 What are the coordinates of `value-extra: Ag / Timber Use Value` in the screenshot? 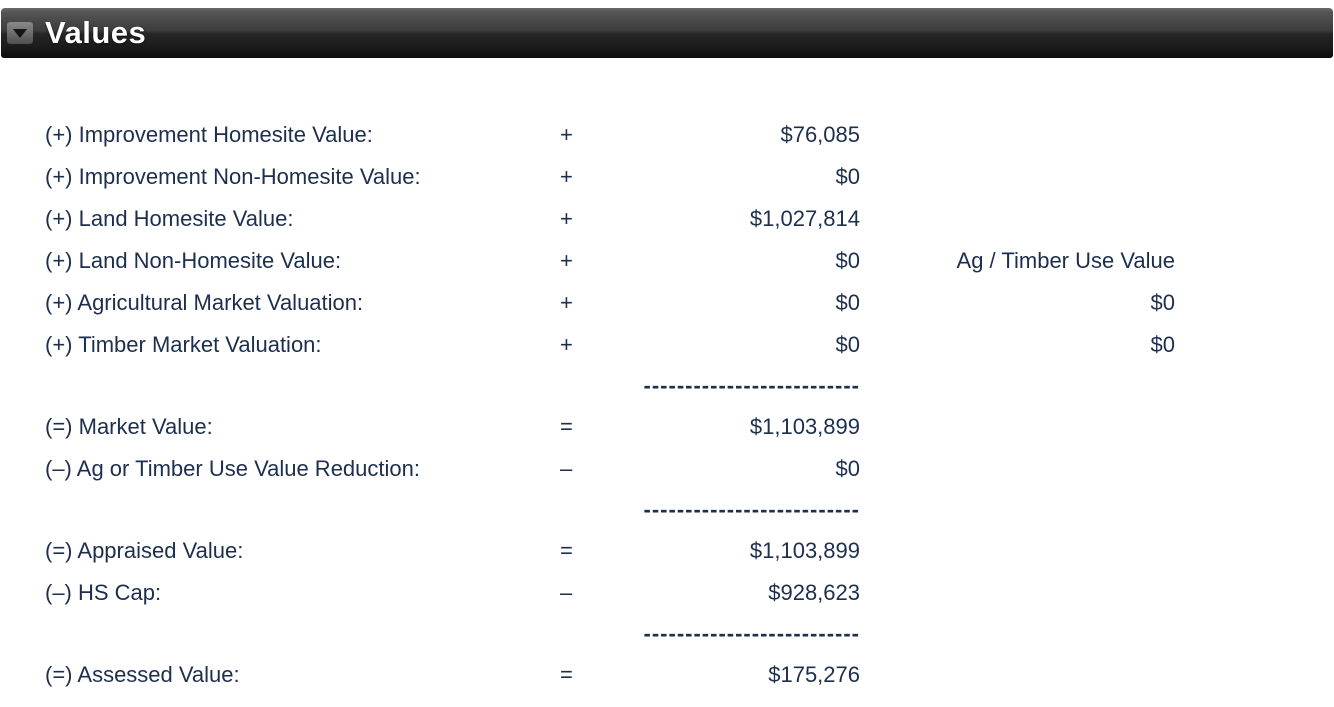 It's located at (1065, 260).